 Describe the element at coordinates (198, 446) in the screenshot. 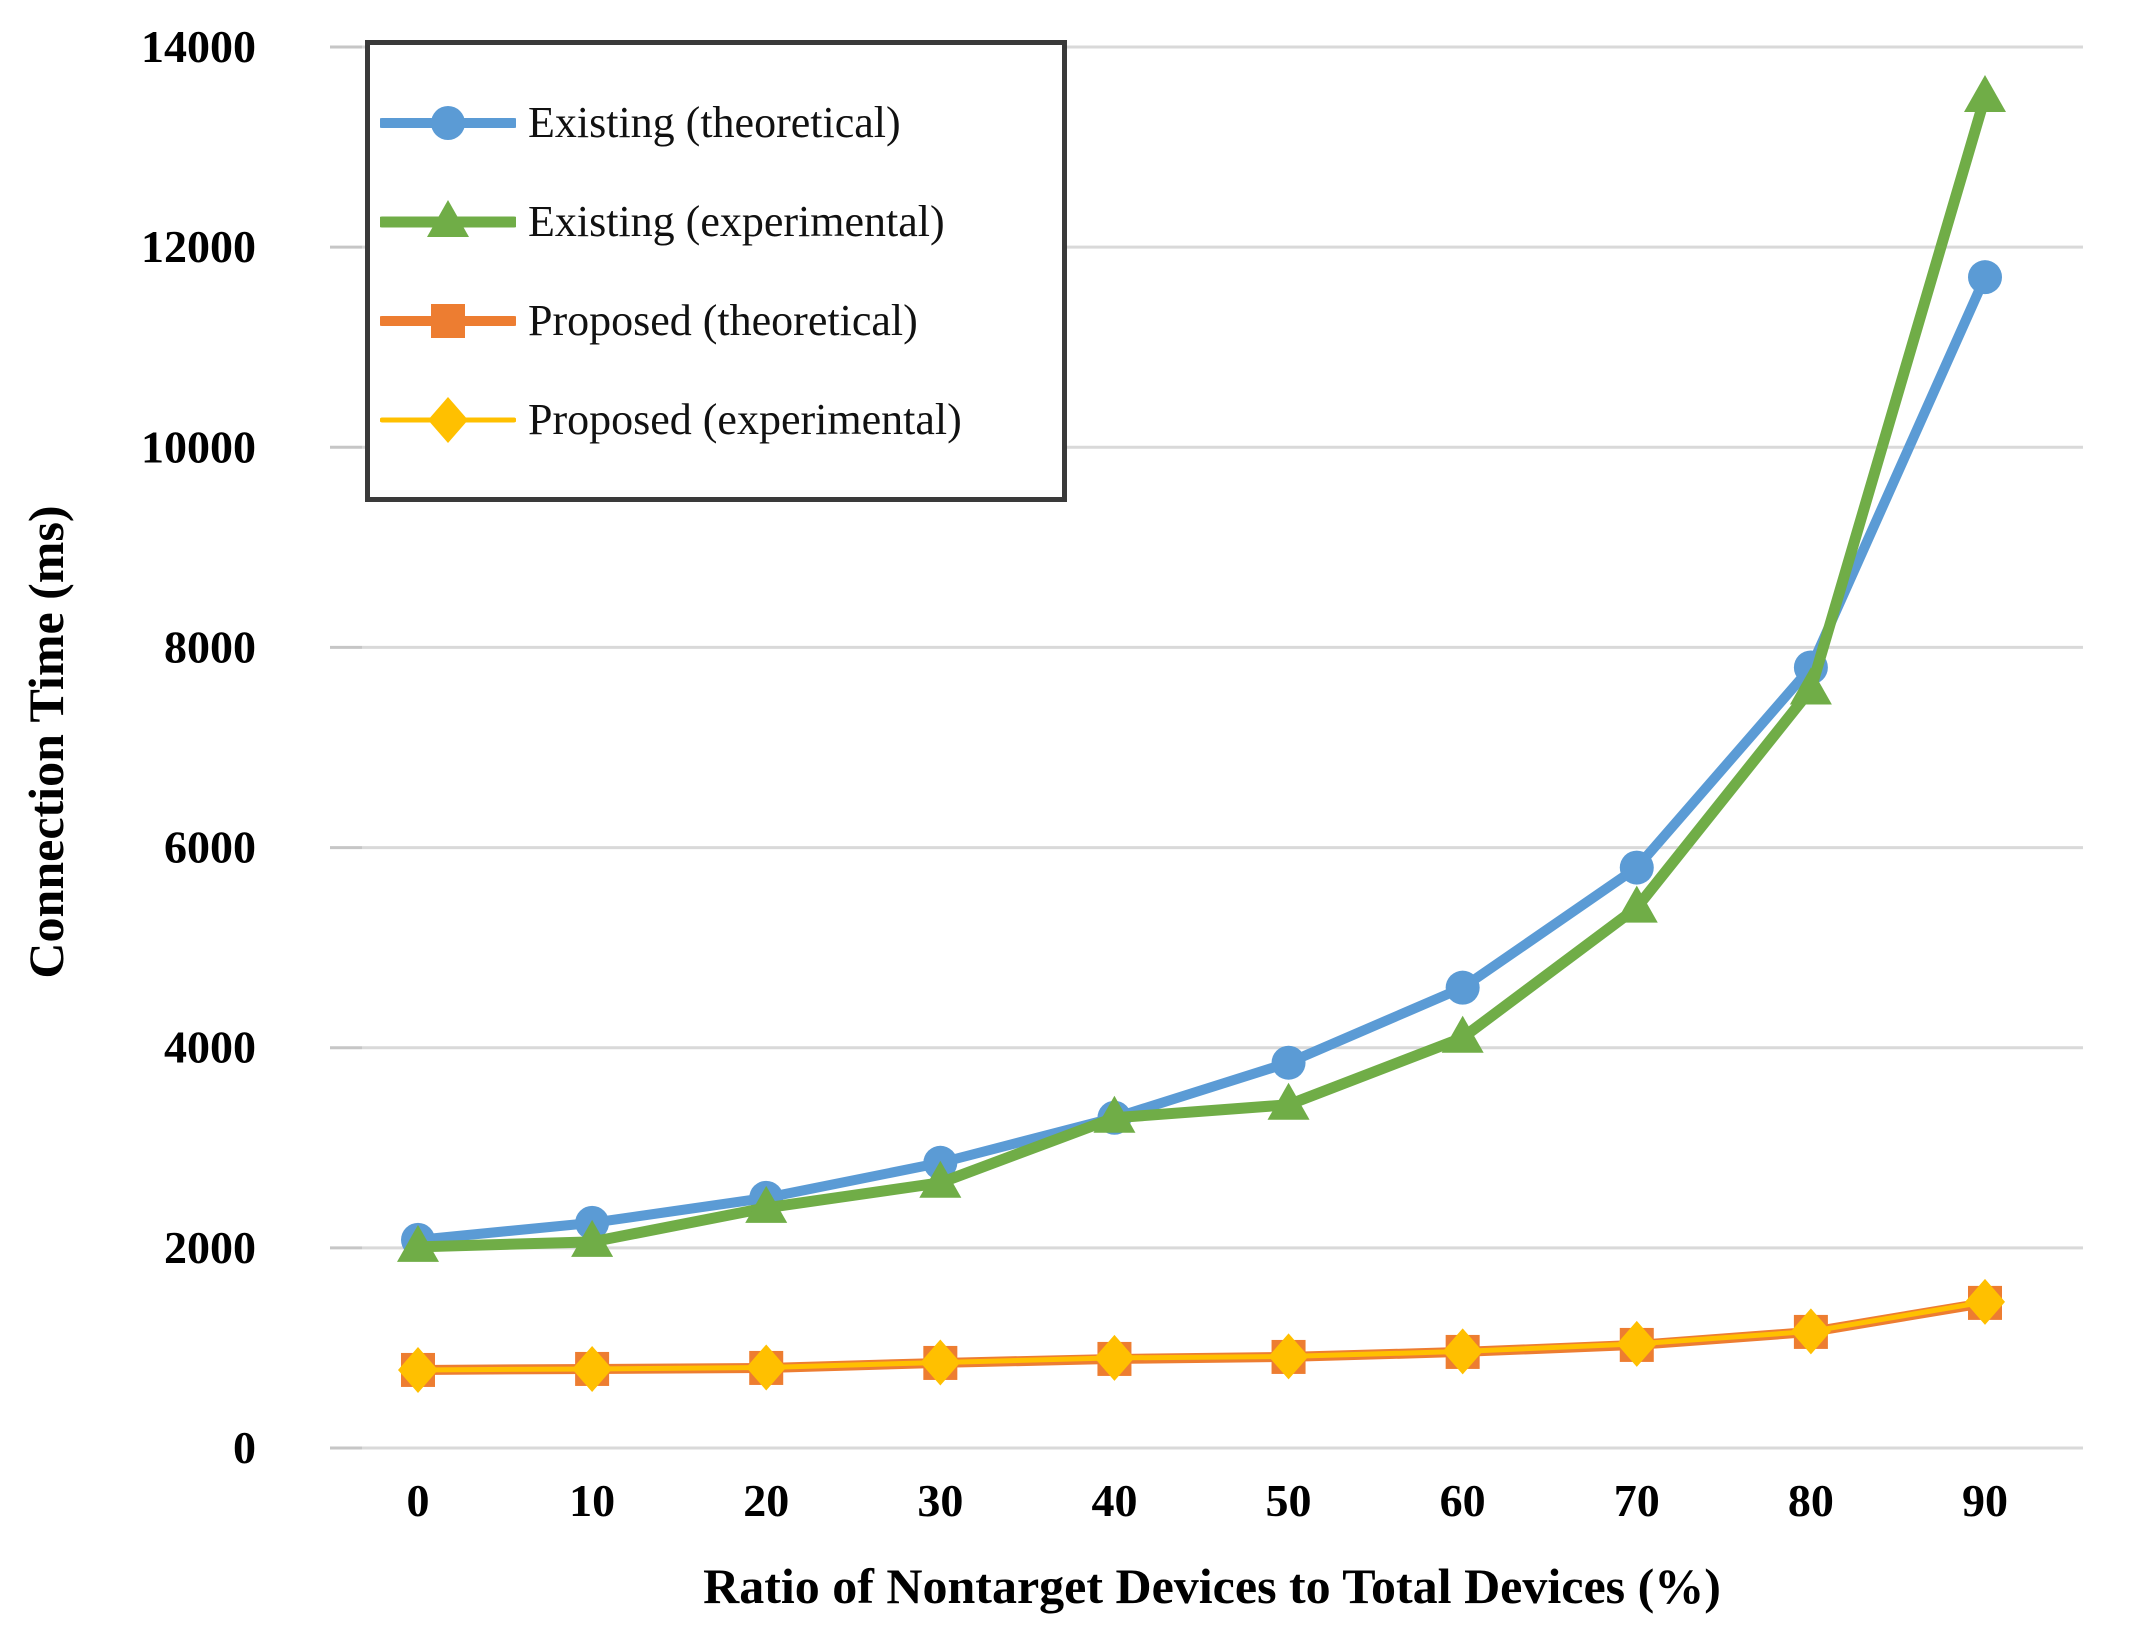

I see `y-tick-label: 10000` at that location.